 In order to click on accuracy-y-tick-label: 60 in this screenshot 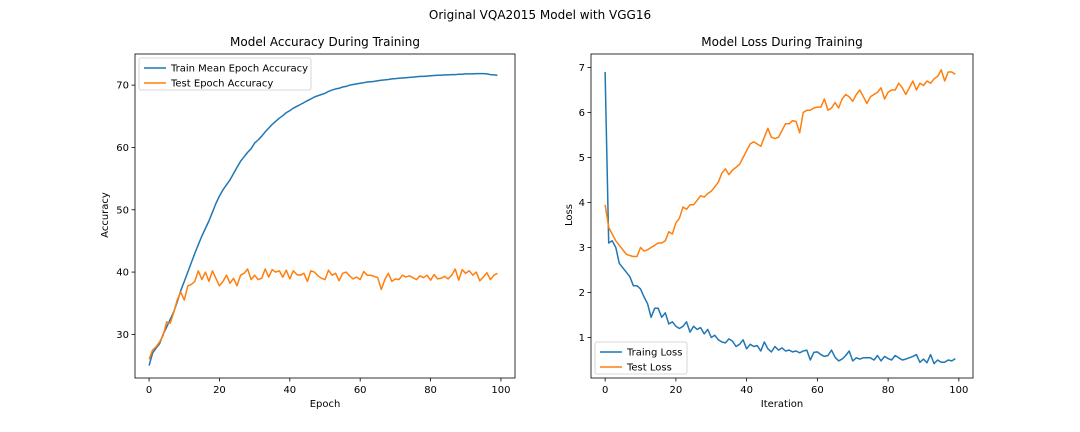, I will do `click(122, 148)`.